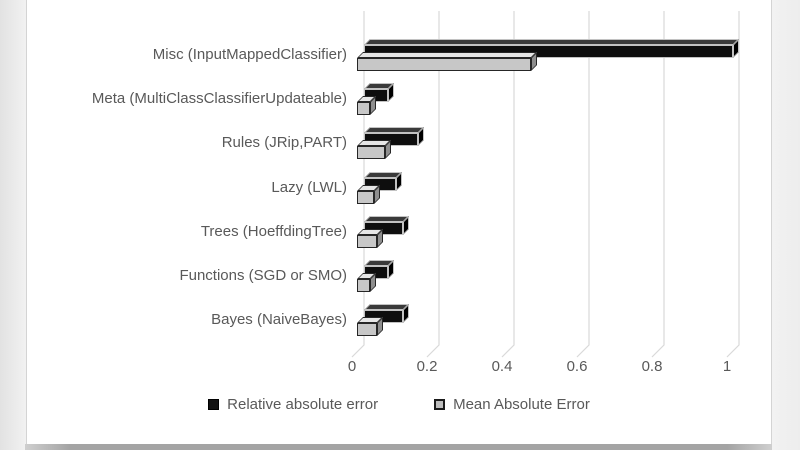 The image size is (800, 450). I want to click on category-label: Functions (SGD or SMO), so click(263, 275).